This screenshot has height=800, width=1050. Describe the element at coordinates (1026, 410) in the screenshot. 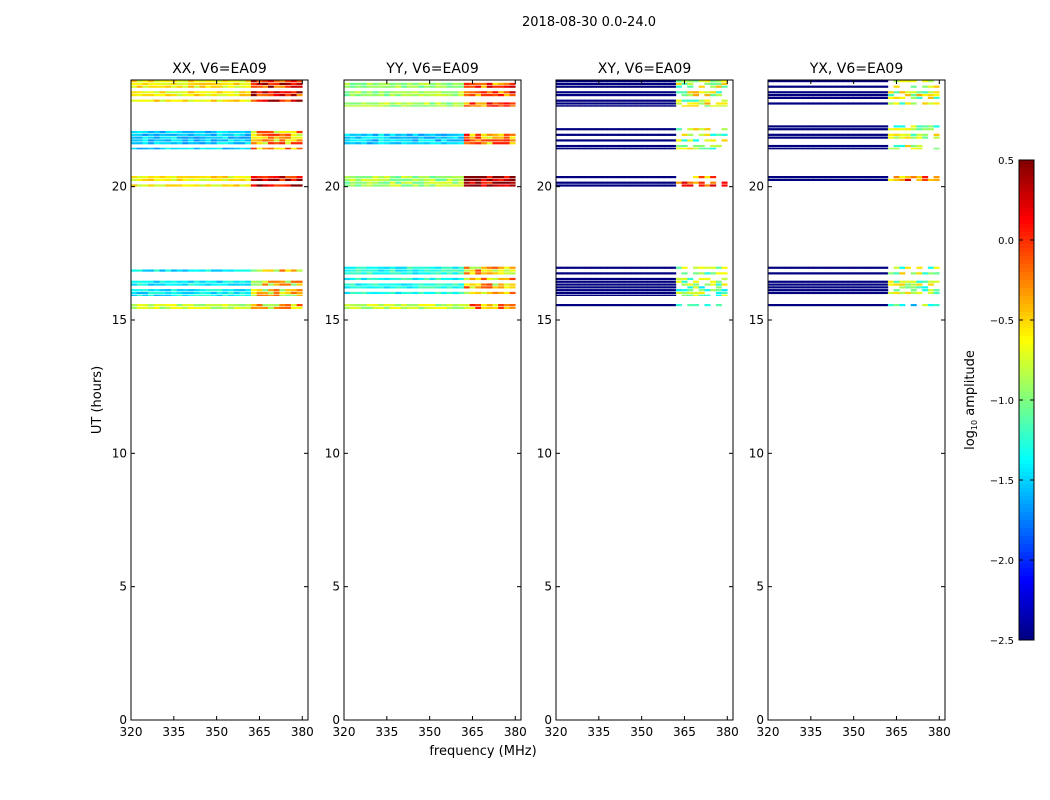

I see `colorbar-segment` at that location.